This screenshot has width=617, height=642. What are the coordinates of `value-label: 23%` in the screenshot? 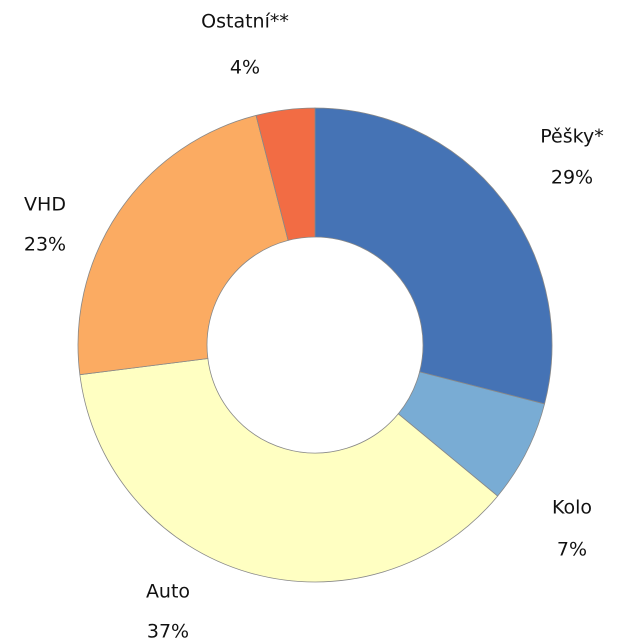 It's located at (45, 245).